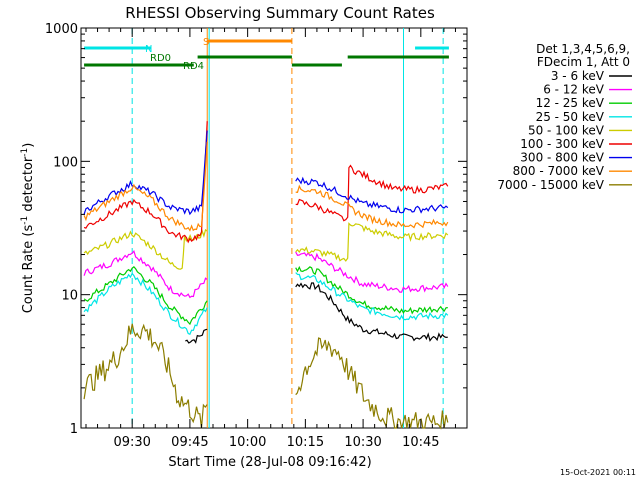 This screenshot has width=640, height=480. Describe the element at coordinates (189, 442) in the screenshot. I see `x-tick-label: 09:45` at that location.